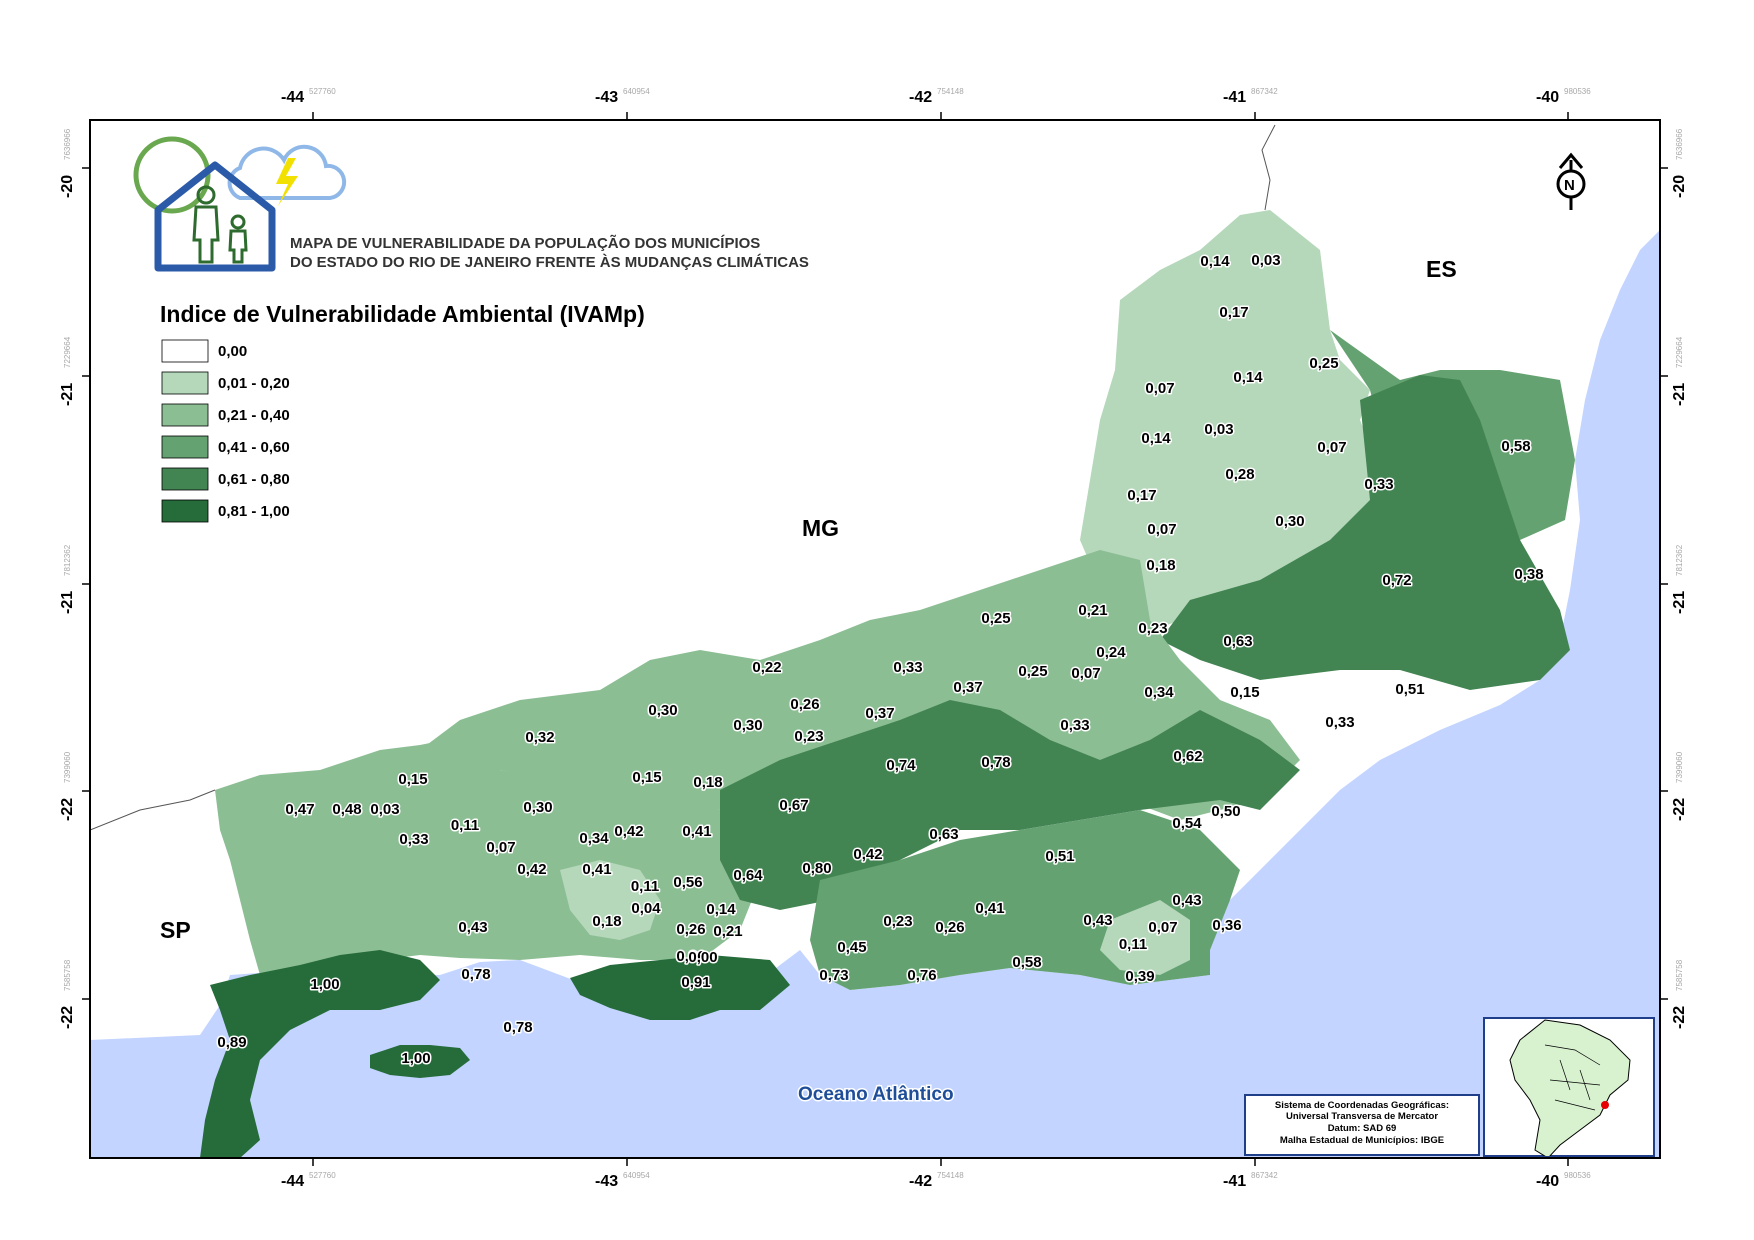 This screenshot has width=1754, height=1240. What do you see at coordinates (950, 1175) in the screenshot?
I see `coord-utm: 754148` at bounding box center [950, 1175].